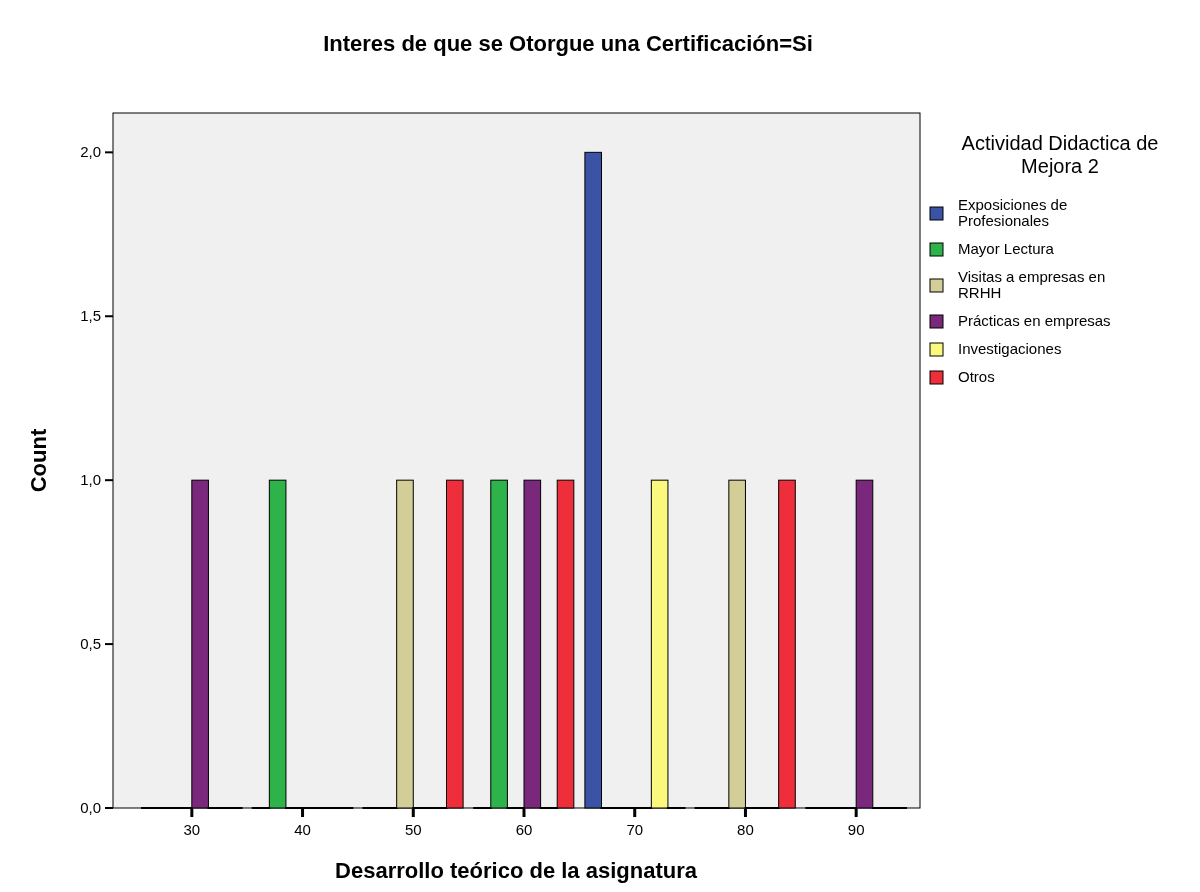 The height and width of the screenshot is (892, 1200). I want to click on y-tick-label: 1,5, so click(90, 316).